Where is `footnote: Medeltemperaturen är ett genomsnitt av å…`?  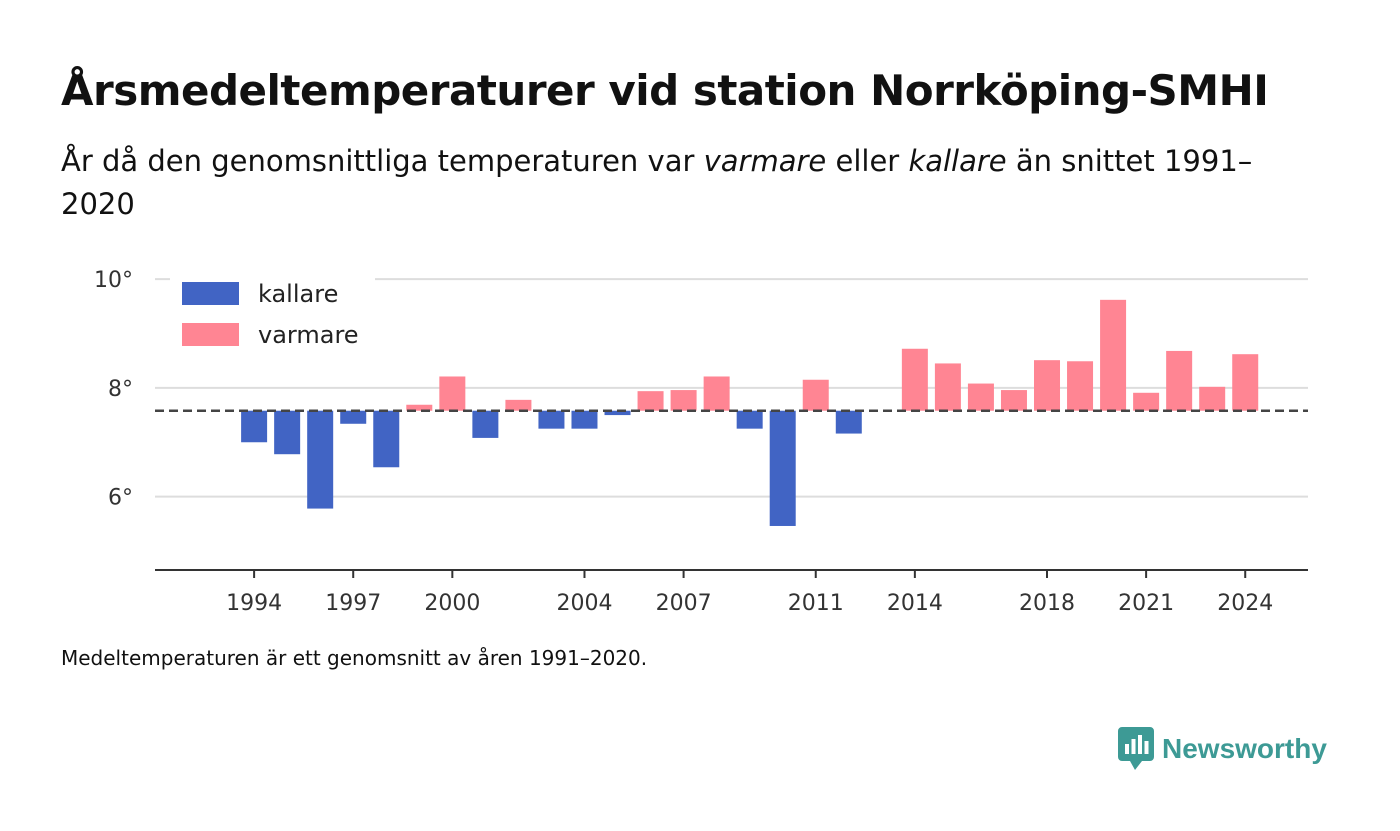
footnote: Medeltemperaturen är ett genomsnitt av å… is located at coordinates (354, 658).